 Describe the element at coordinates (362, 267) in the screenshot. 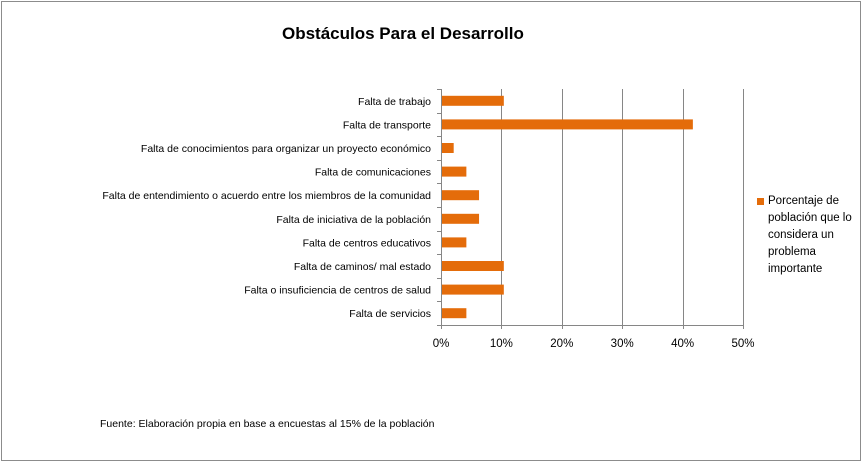

I see `category-label: Falta de caminos/ mal estado` at that location.